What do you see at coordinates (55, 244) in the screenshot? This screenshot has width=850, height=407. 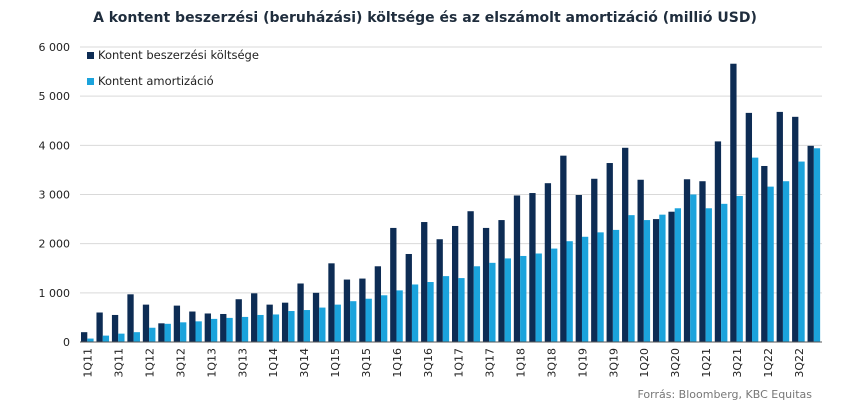 I see `y-tick-label: 2 000` at bounding box center [55, 244].